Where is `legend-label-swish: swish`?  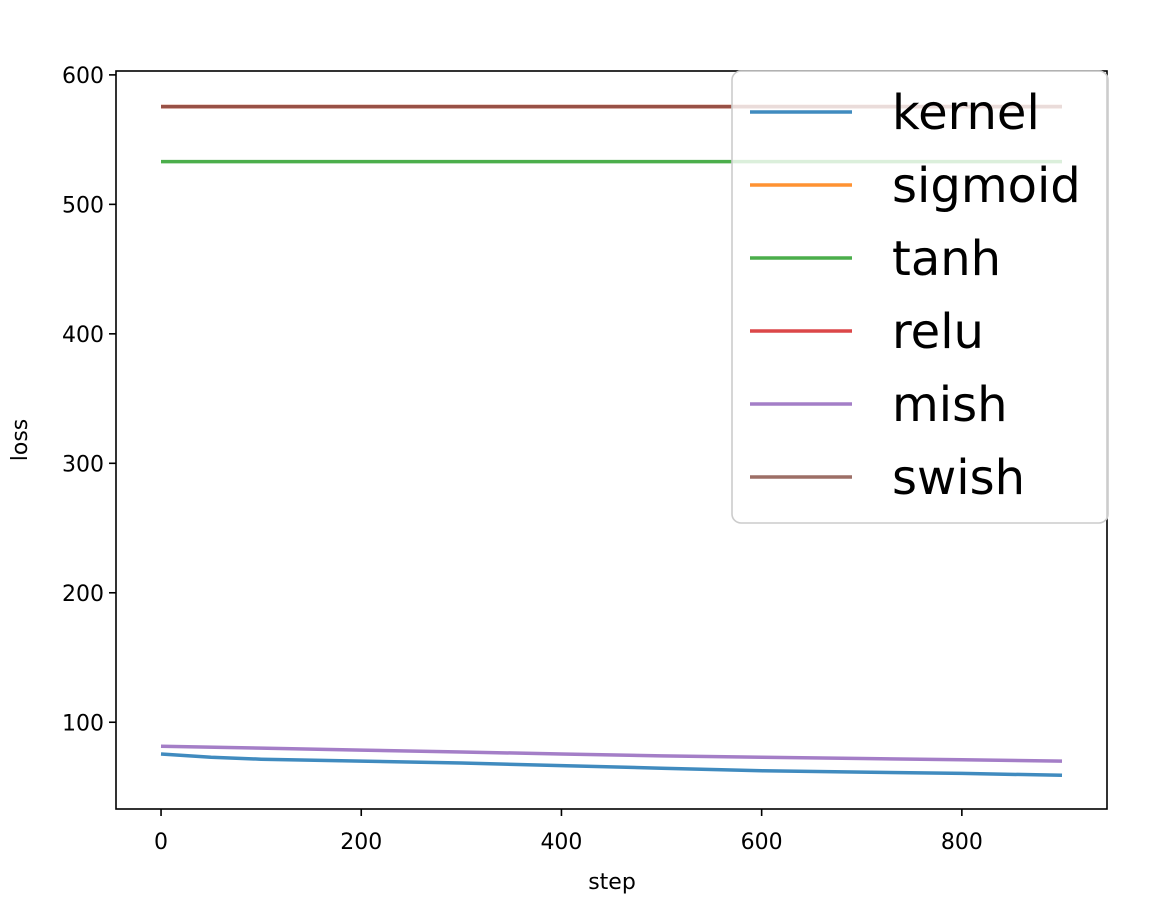 legend-label-swish: swish is located at coordinates (958, 478).